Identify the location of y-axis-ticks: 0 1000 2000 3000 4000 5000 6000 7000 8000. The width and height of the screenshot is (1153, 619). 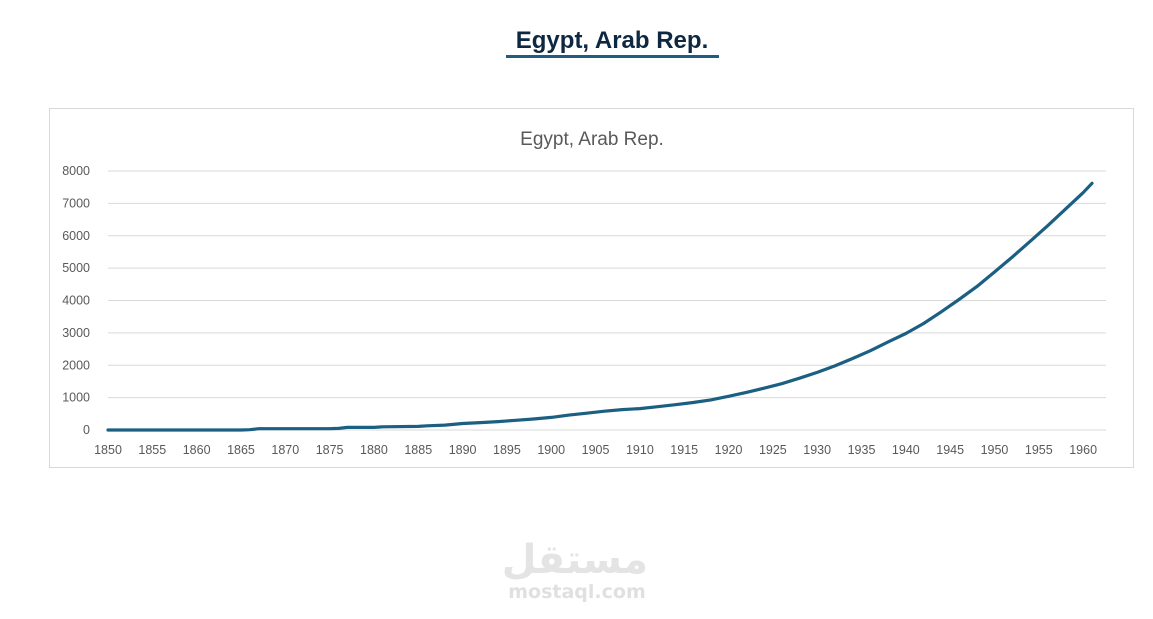
(76, 300).